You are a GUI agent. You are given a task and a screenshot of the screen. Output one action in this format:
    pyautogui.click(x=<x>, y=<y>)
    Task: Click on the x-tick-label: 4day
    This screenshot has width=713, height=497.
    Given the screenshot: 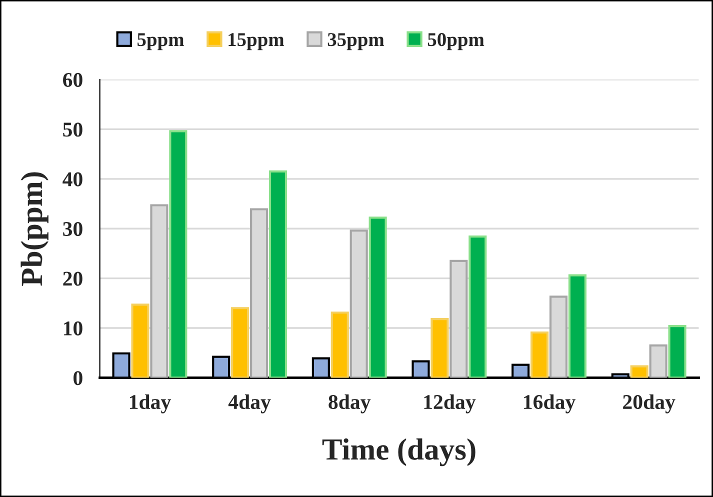 What is the action you would take?
    pyautogui.click(x=249, y=404)
    